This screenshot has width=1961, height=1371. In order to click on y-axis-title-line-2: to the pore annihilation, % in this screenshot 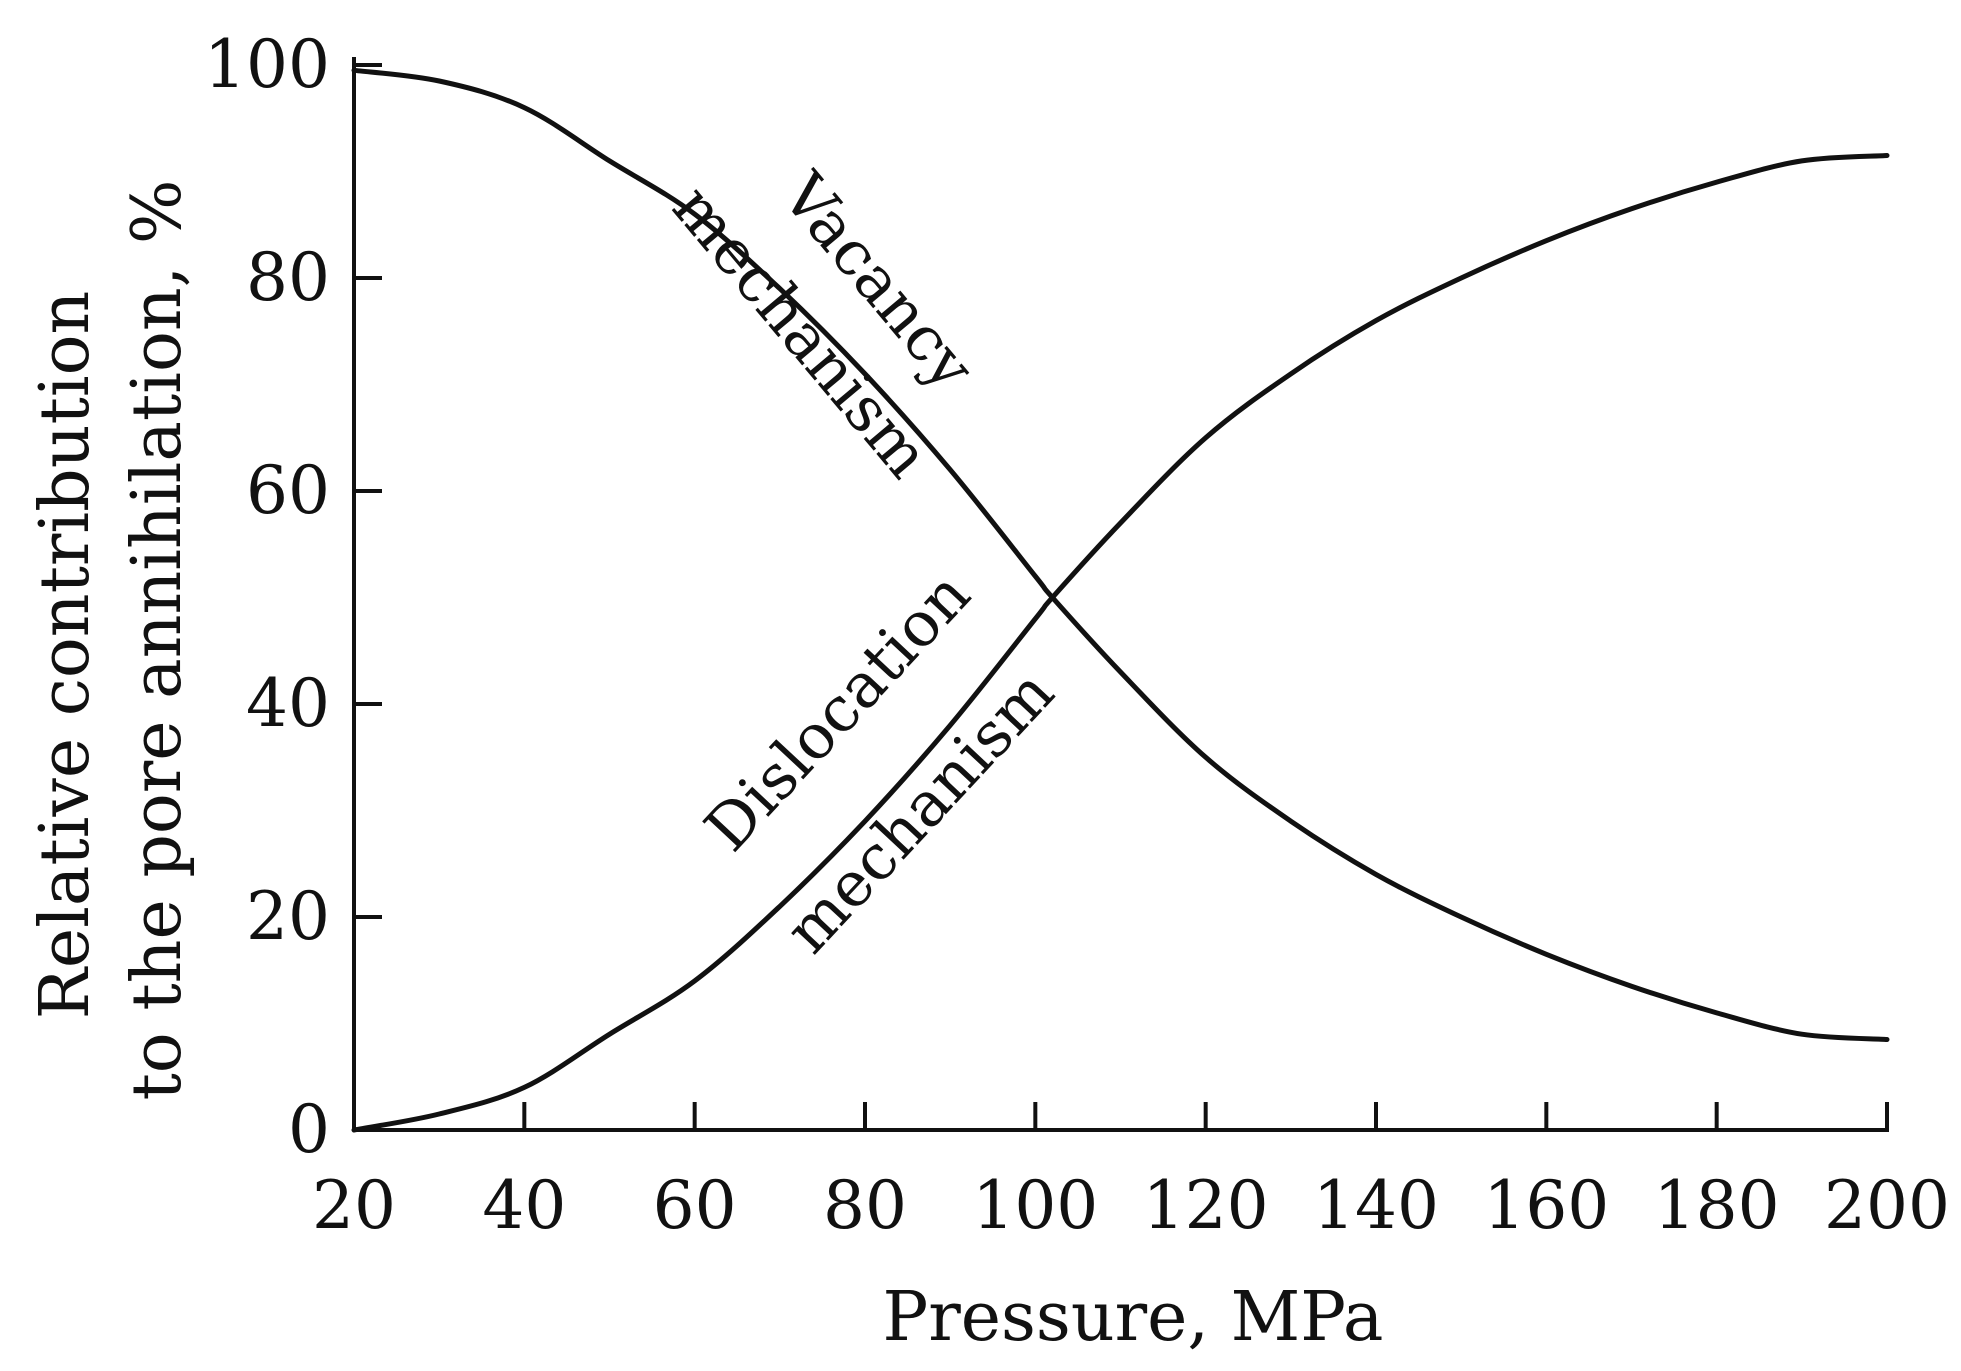, I will do `click(157, 639)`.